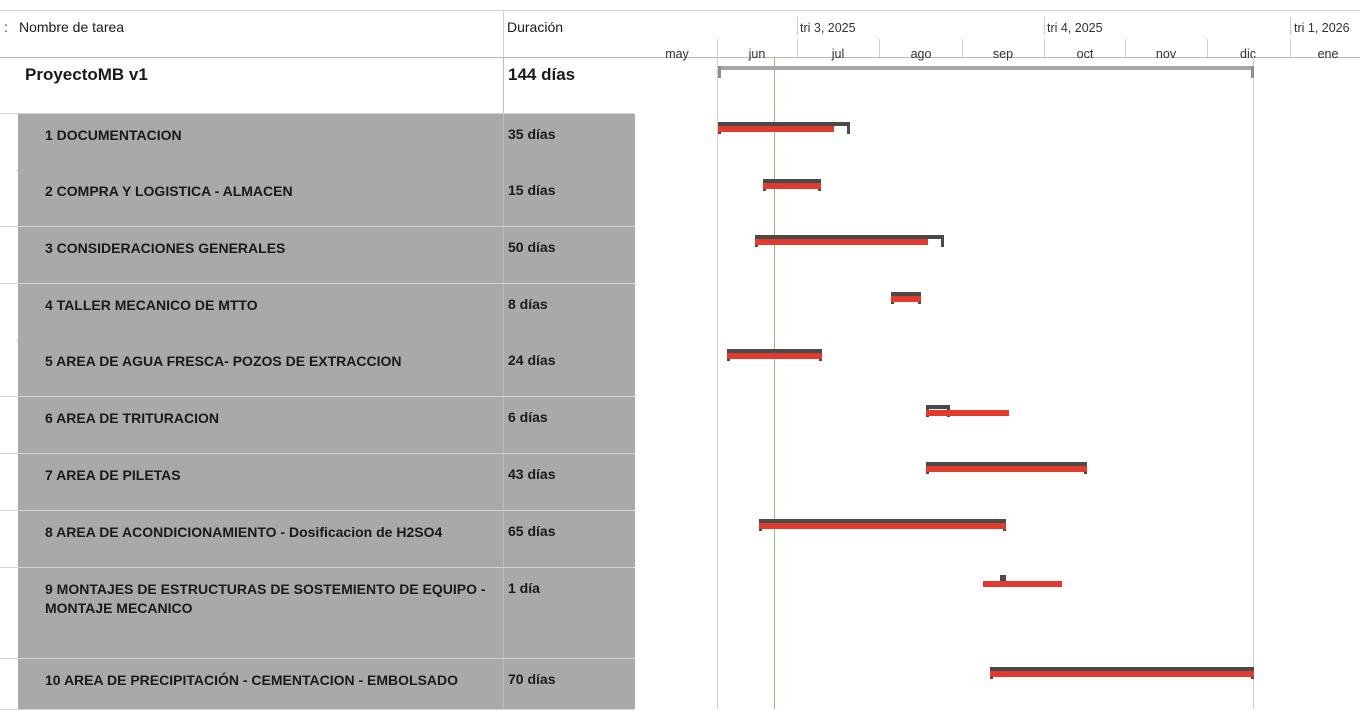  I want to click on task-name-cell: 2 COMPRA Y LOGISTICA - ALMACEN, so click(260, 198).